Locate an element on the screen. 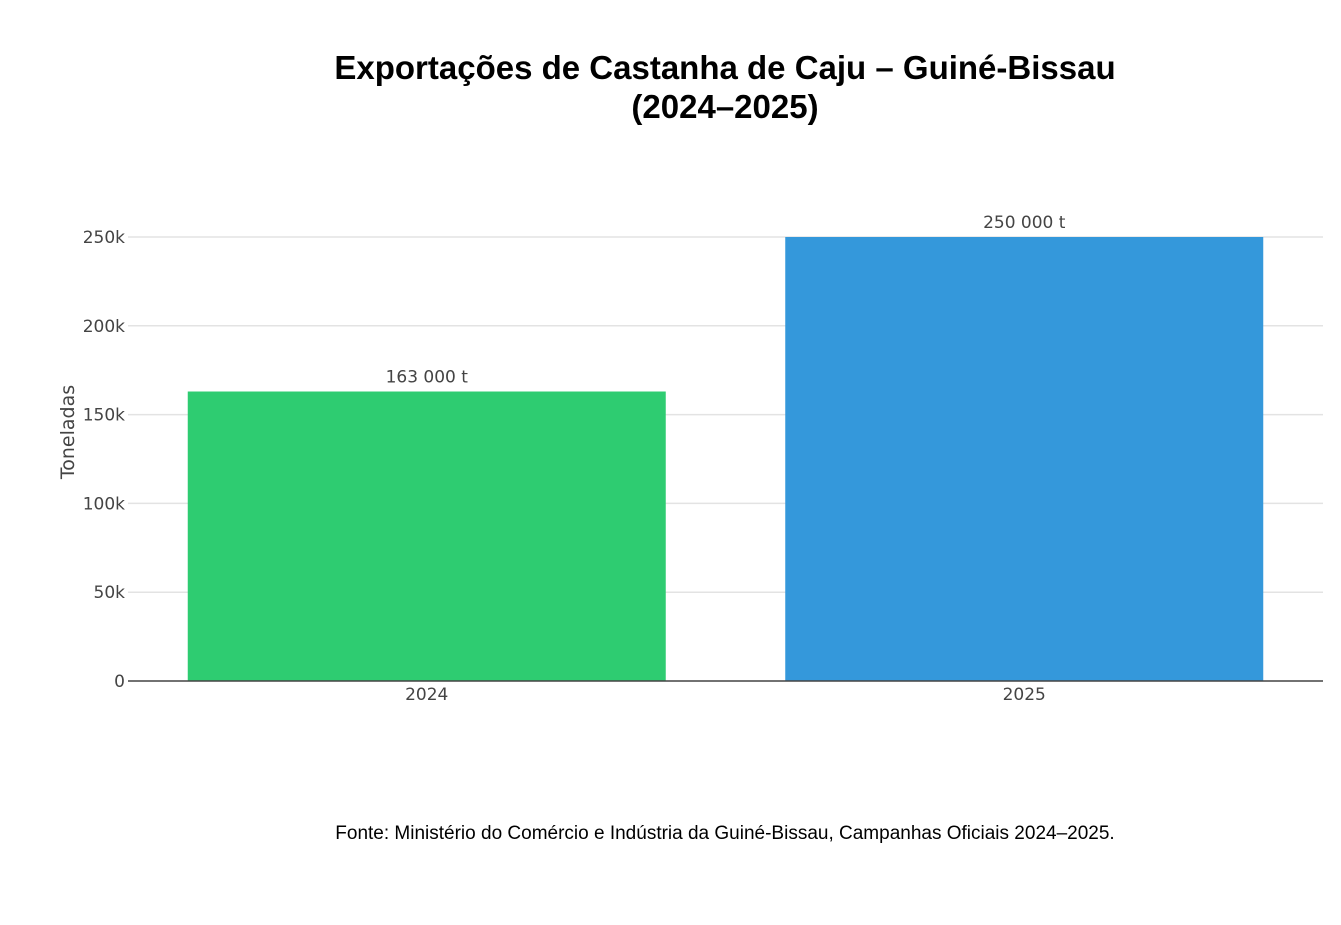 The image size is (1341, 925). chart-title-line2: (2024–2025) is located at coordinates (725, 106).